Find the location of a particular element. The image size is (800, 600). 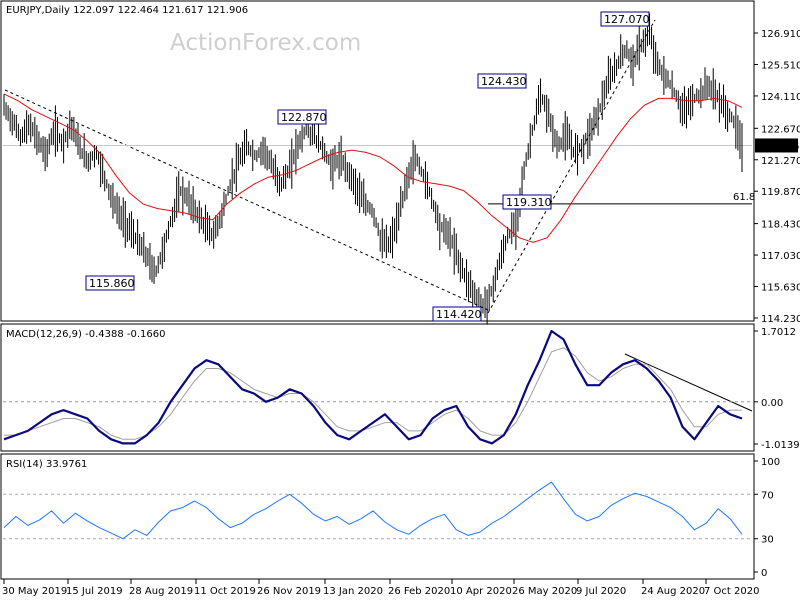

price-tick-label: 115.630 is located at coordinates (780, 288).